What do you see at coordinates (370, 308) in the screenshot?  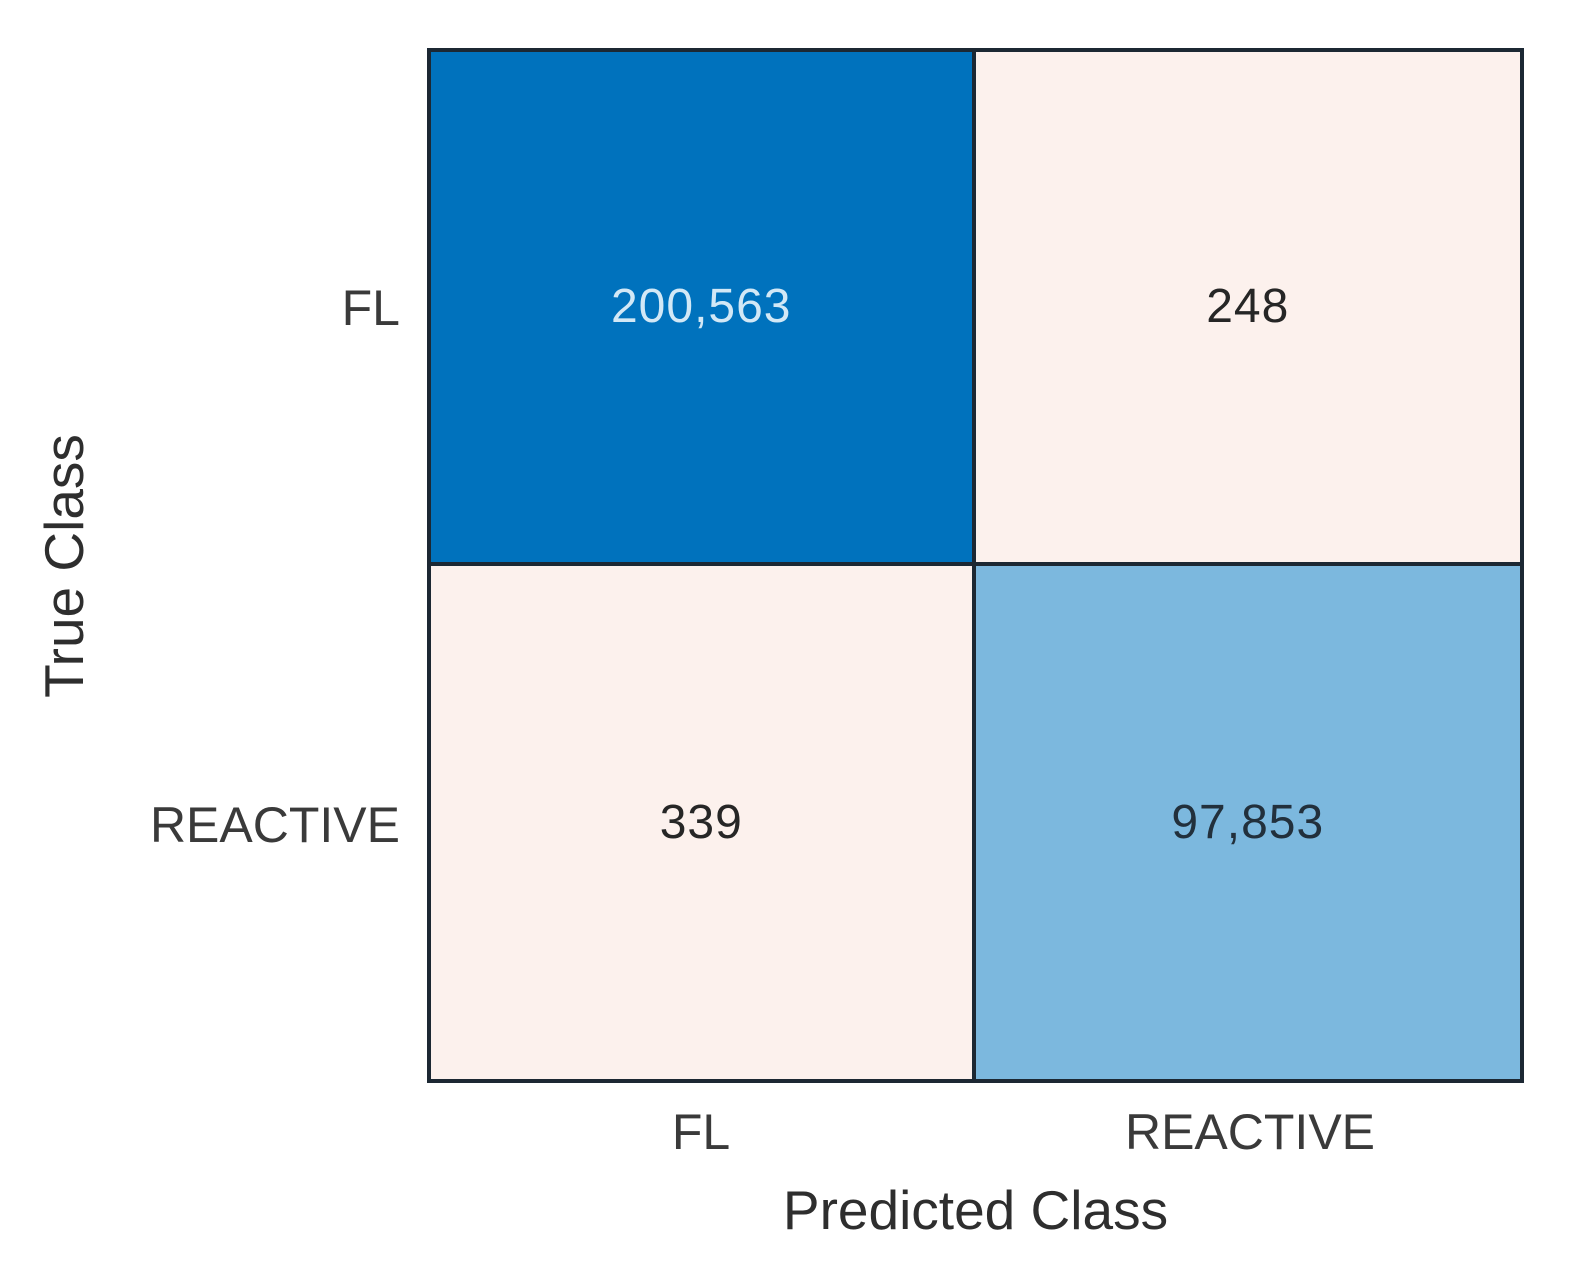 I see `y-tick-label-fl: FL` at bounding box center [370, 308].